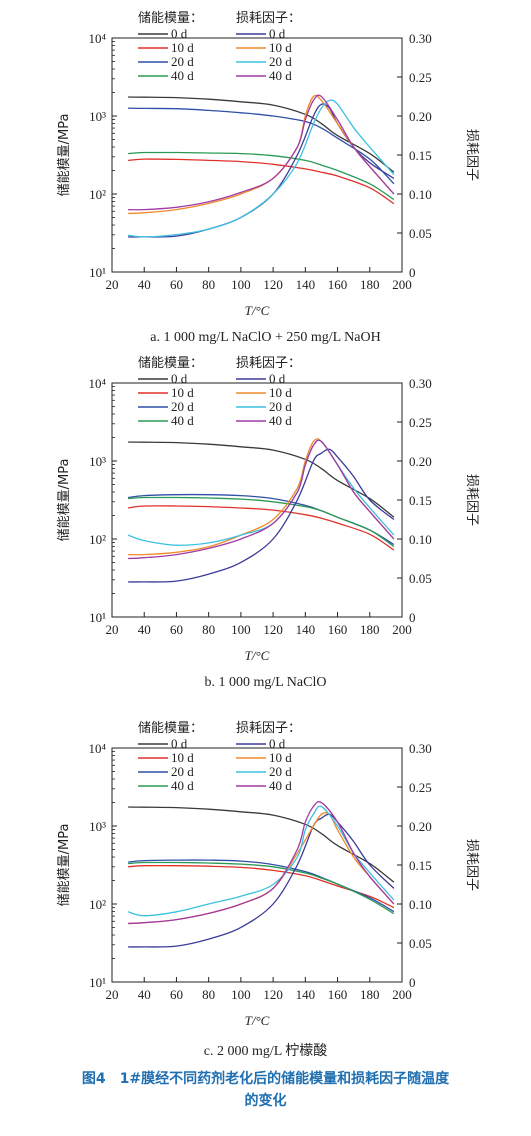  Describe the element at coordinates (280, 75) in the screenshot. I see `legend-loss-label: 40 d` at that location.